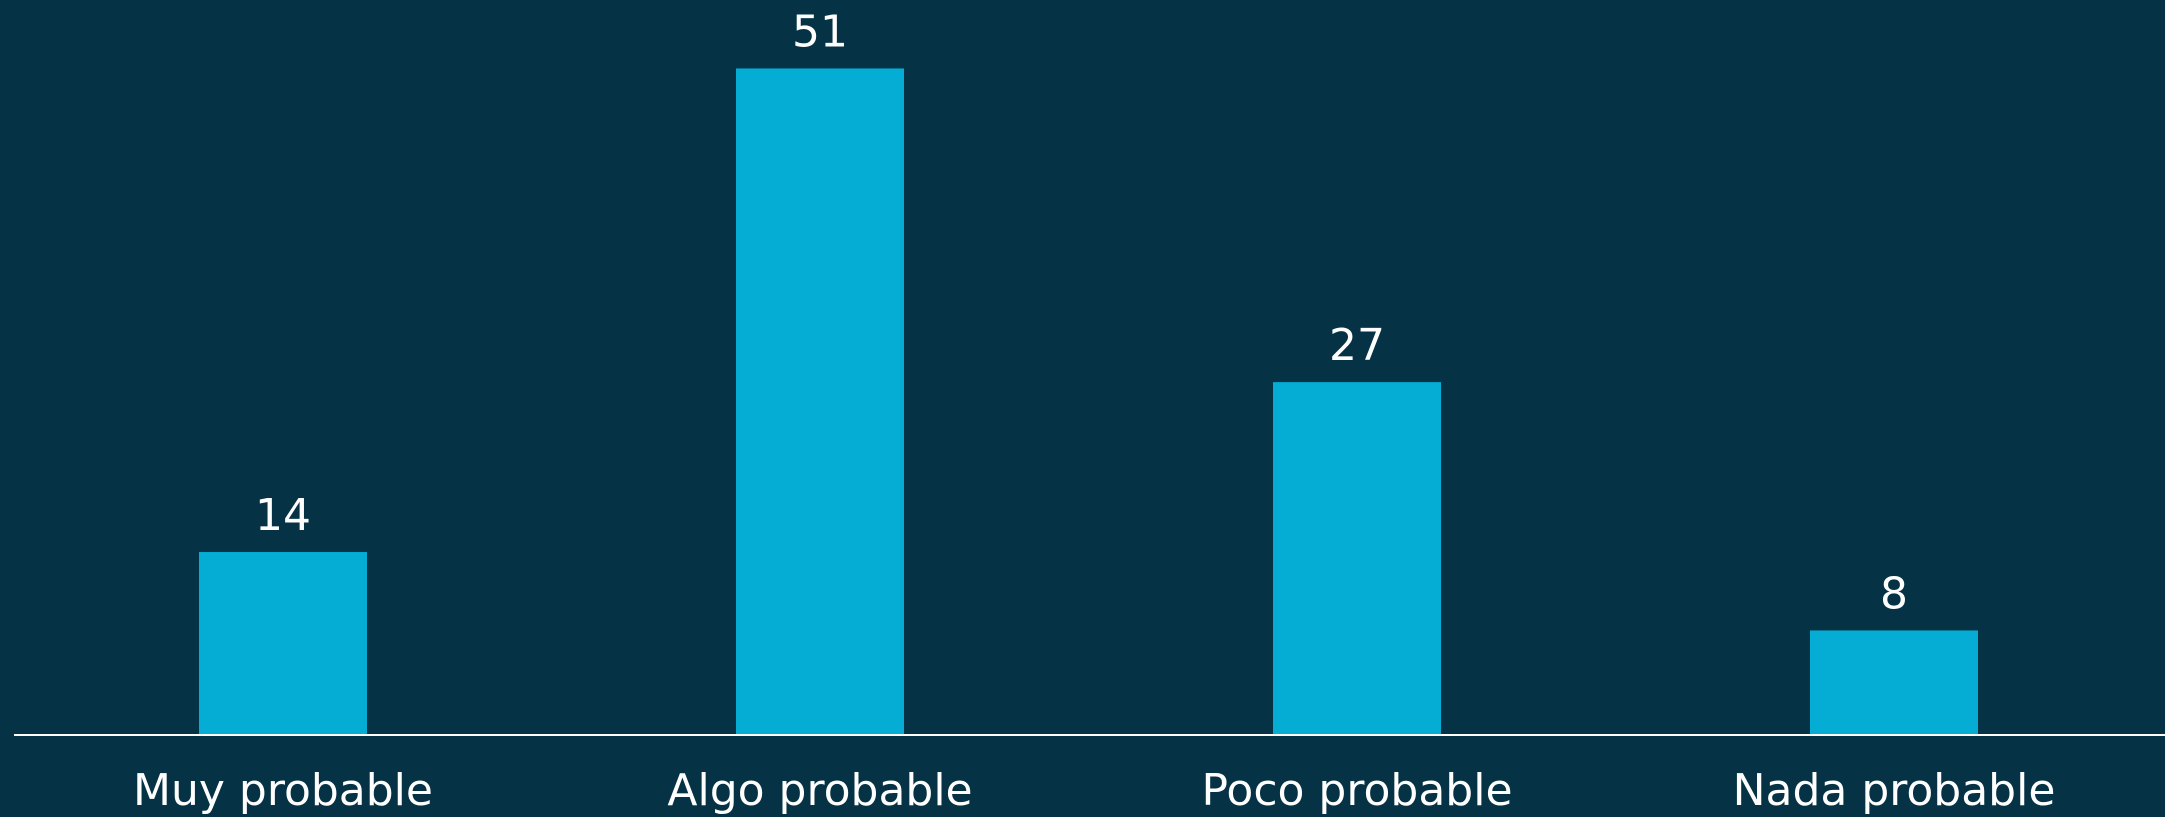 The width and height of the screenshot is (2165, 817). I want to click on value-label-2: 27, so click(1357, 345).